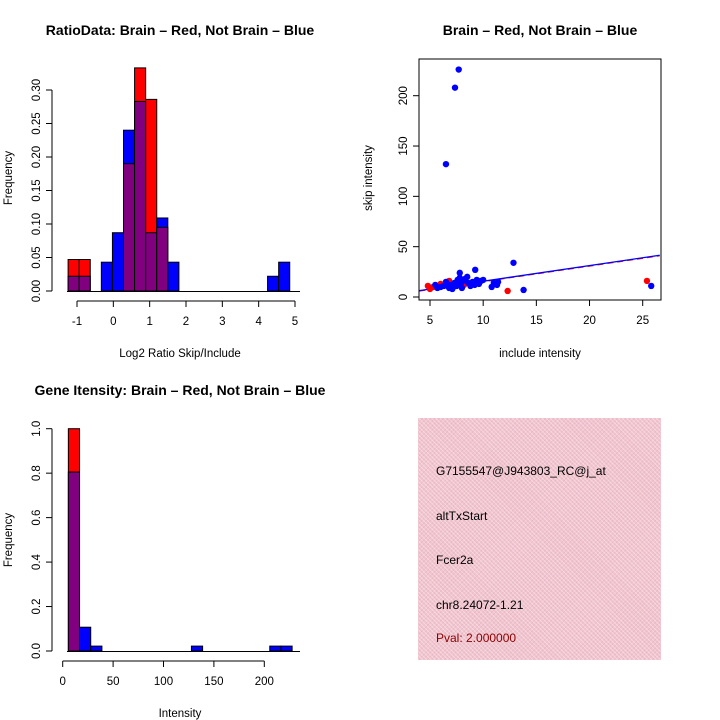 This screenshot has width=720, height=720. Describe the element at coordinates (264, 682) in the screenshot. I see `x-tick-label: 200` at that location.